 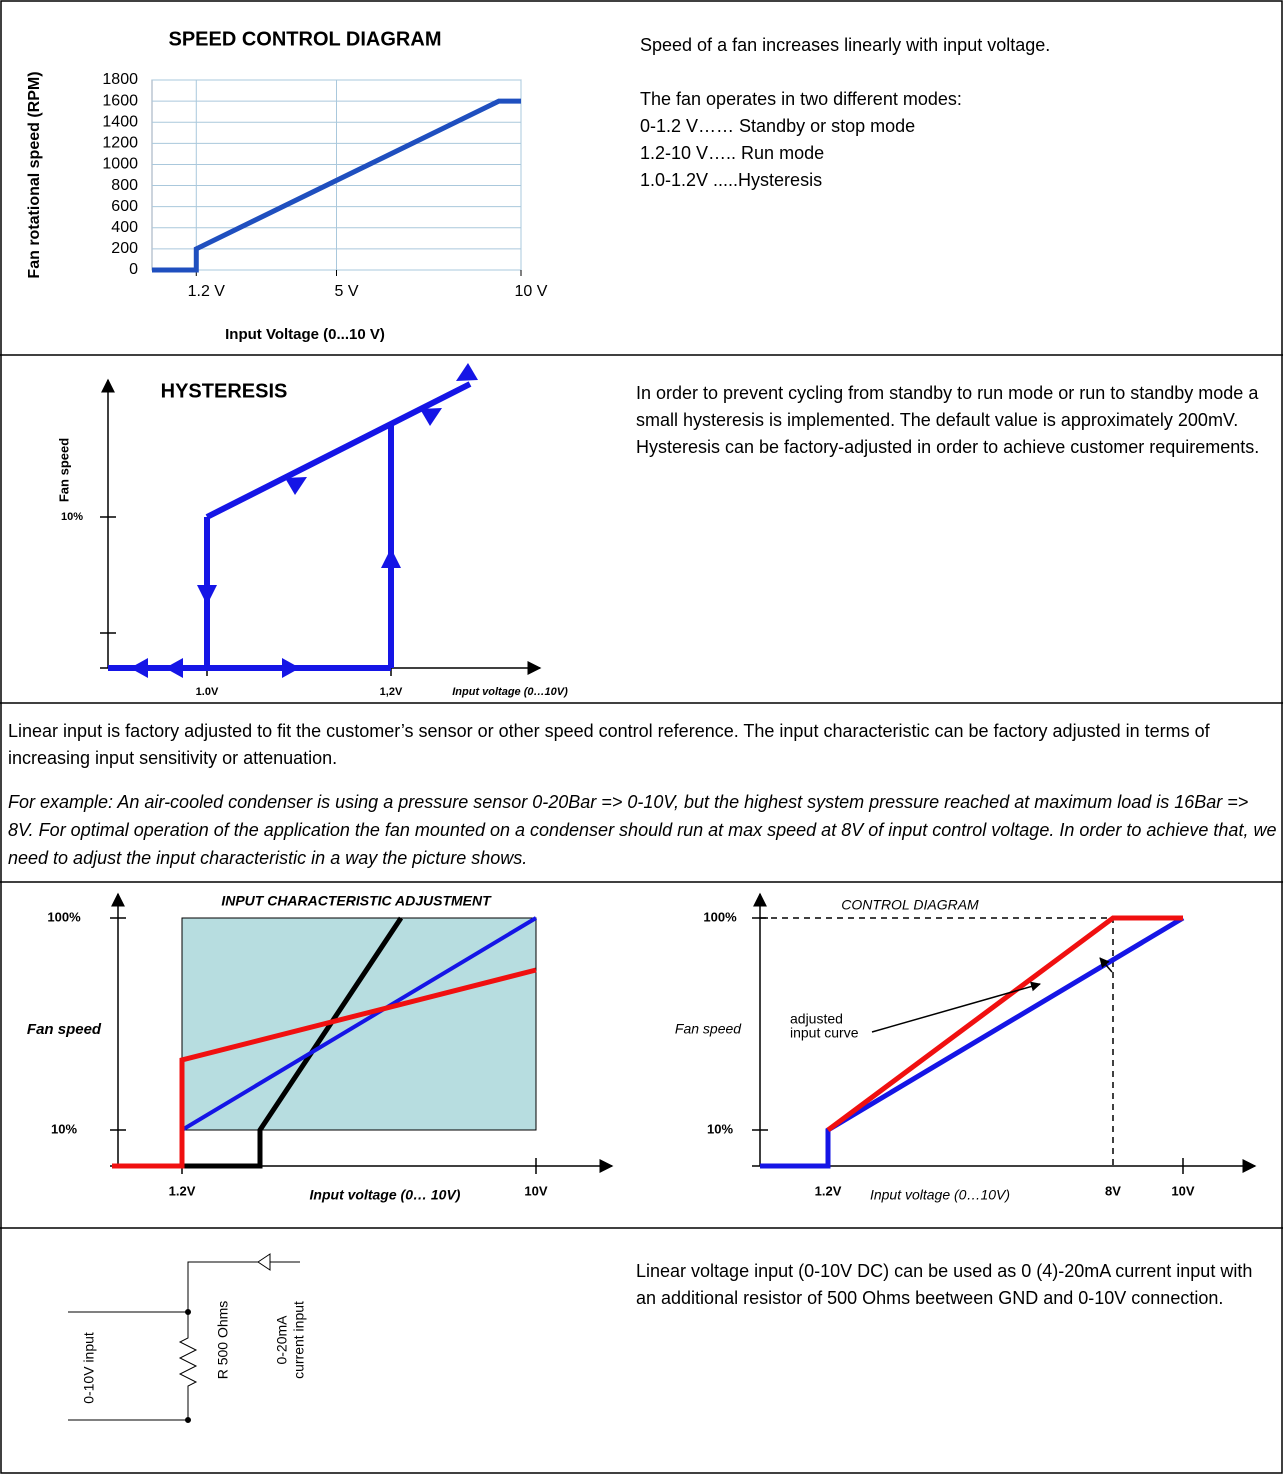 What do you see at coordinates (207, 692) in the screenshot?
I see `x-tick-label: 1.0V` at bounding box center [207, 692].